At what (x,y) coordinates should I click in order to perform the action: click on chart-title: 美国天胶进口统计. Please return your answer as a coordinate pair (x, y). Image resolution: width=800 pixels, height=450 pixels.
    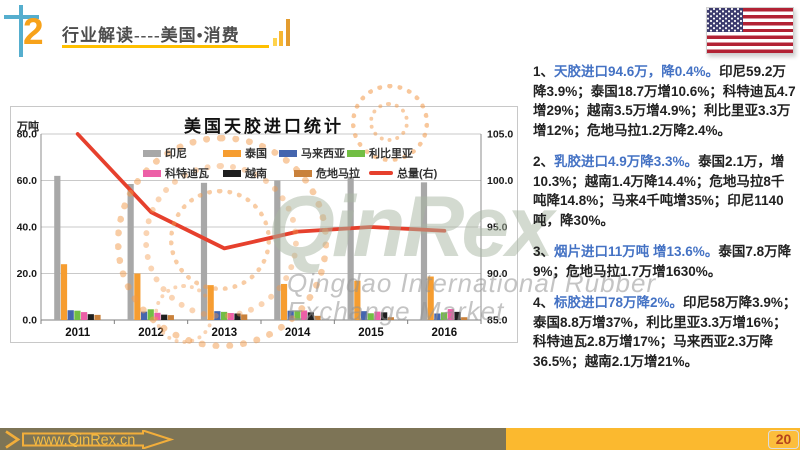
    Looking at the image, I should click on (264, 126).